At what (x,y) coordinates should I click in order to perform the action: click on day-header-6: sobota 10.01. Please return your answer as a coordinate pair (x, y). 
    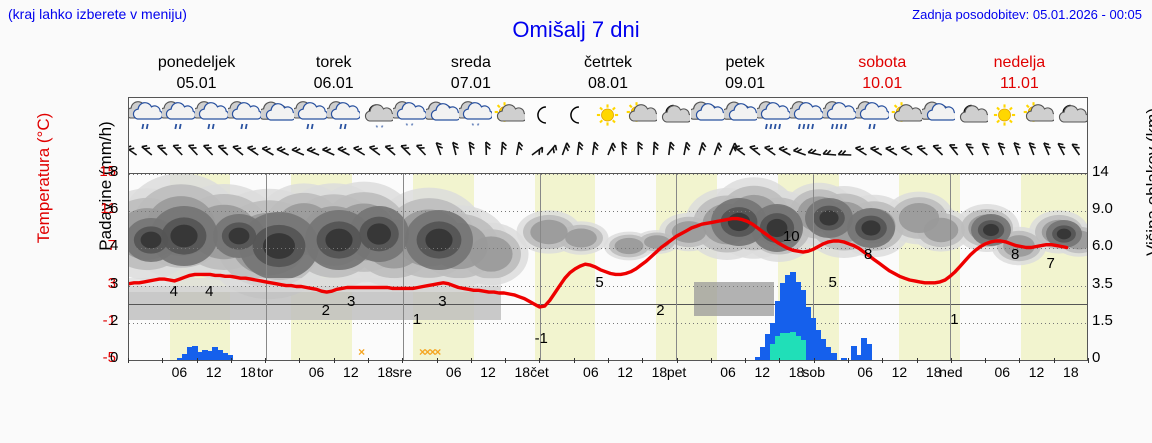
    Looking at the image, I should click on (882, 73).